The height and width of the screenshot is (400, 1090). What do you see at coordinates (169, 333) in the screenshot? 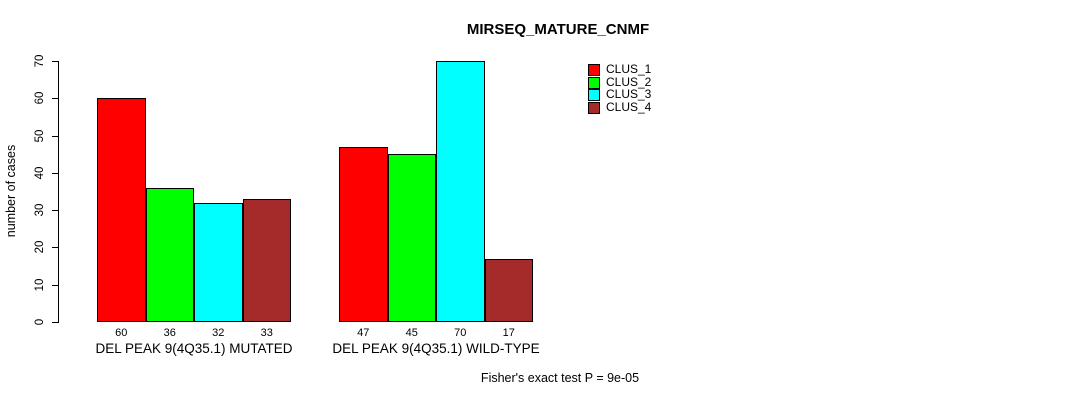
I see `bar-value-label: 36` at bounding box center [169, 333].